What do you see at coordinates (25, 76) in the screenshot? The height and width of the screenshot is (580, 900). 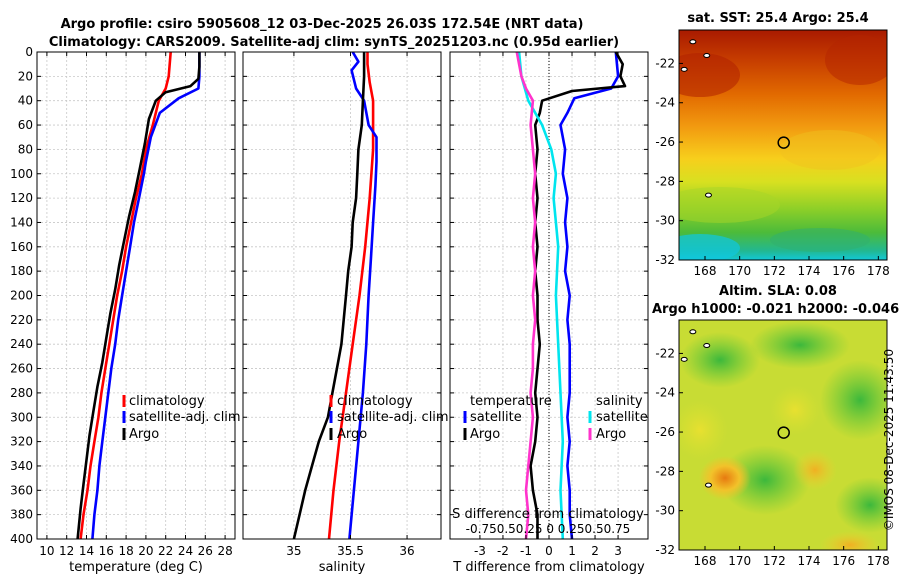 I see `y-tick-label: 20` at bounding box center [25, 76].